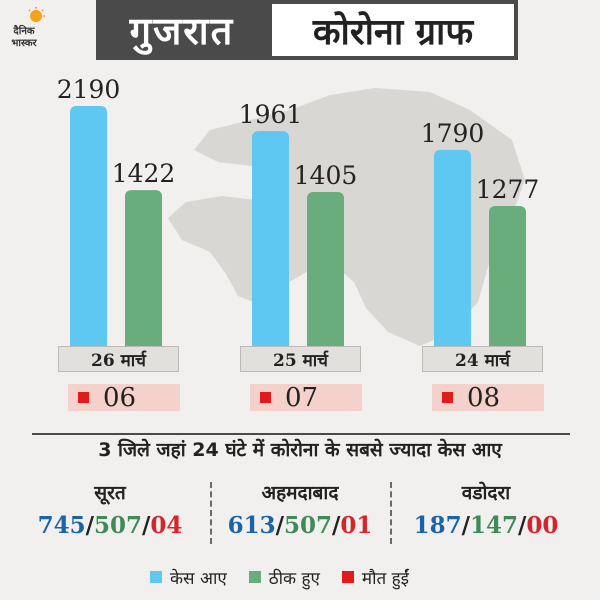 This screenshot has width=600, height=600. I want to click on city-stats: 187/147/00, so click(486, 525).